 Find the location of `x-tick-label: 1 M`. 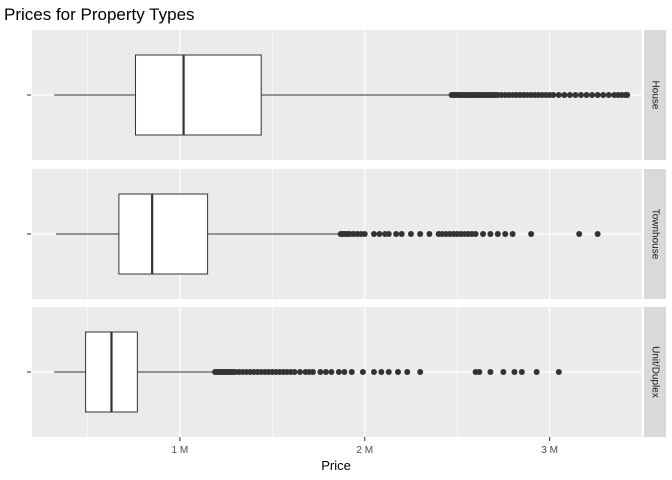

x-tick-label: 1 M is located at coordinates (180, 450).